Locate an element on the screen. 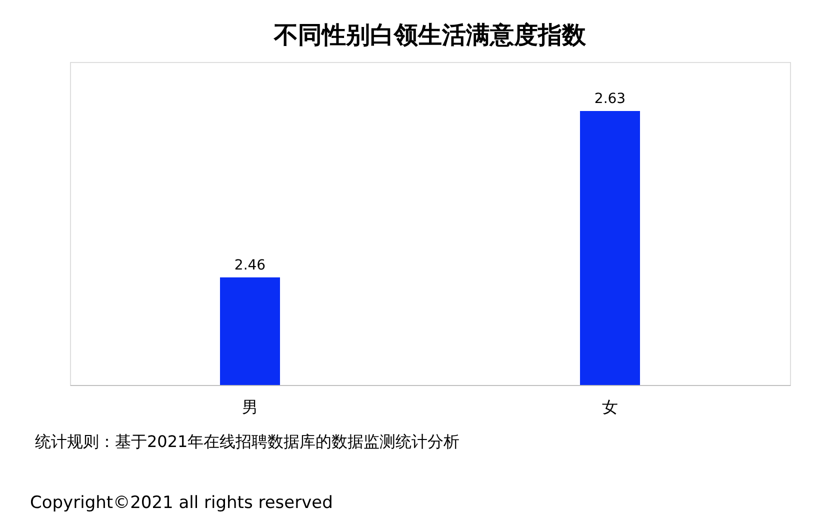 This screenshot has height=521, width=823. data-label: 2.46 is located at coordinates (250, 265).